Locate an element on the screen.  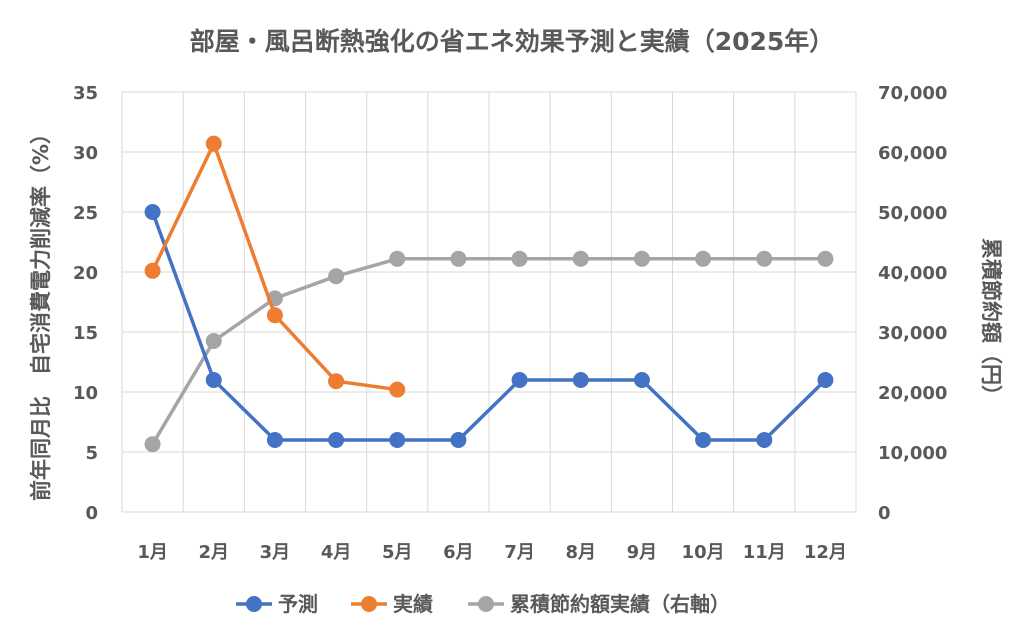
left-tick-label: 10 is located at coordinates (85, 393).